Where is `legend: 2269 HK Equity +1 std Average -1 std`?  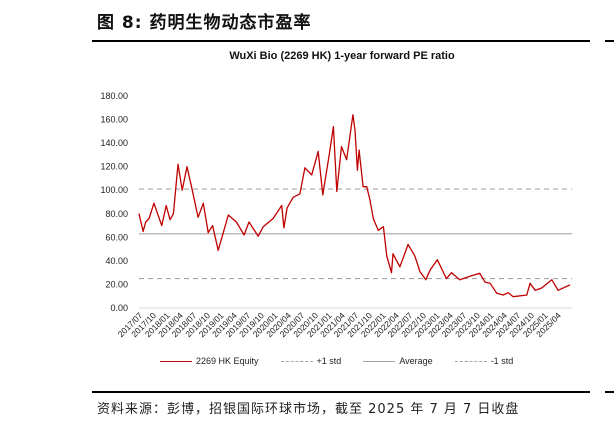 legend: 2269 HK Equity +1 std Average -1 std is located at coordinates (347, 361).